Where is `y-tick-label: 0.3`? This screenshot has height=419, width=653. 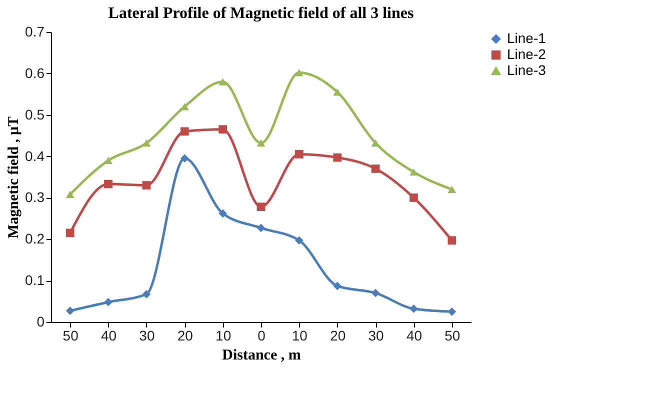
y-tick-label: 0.3 is located at coordinates (35, 197).